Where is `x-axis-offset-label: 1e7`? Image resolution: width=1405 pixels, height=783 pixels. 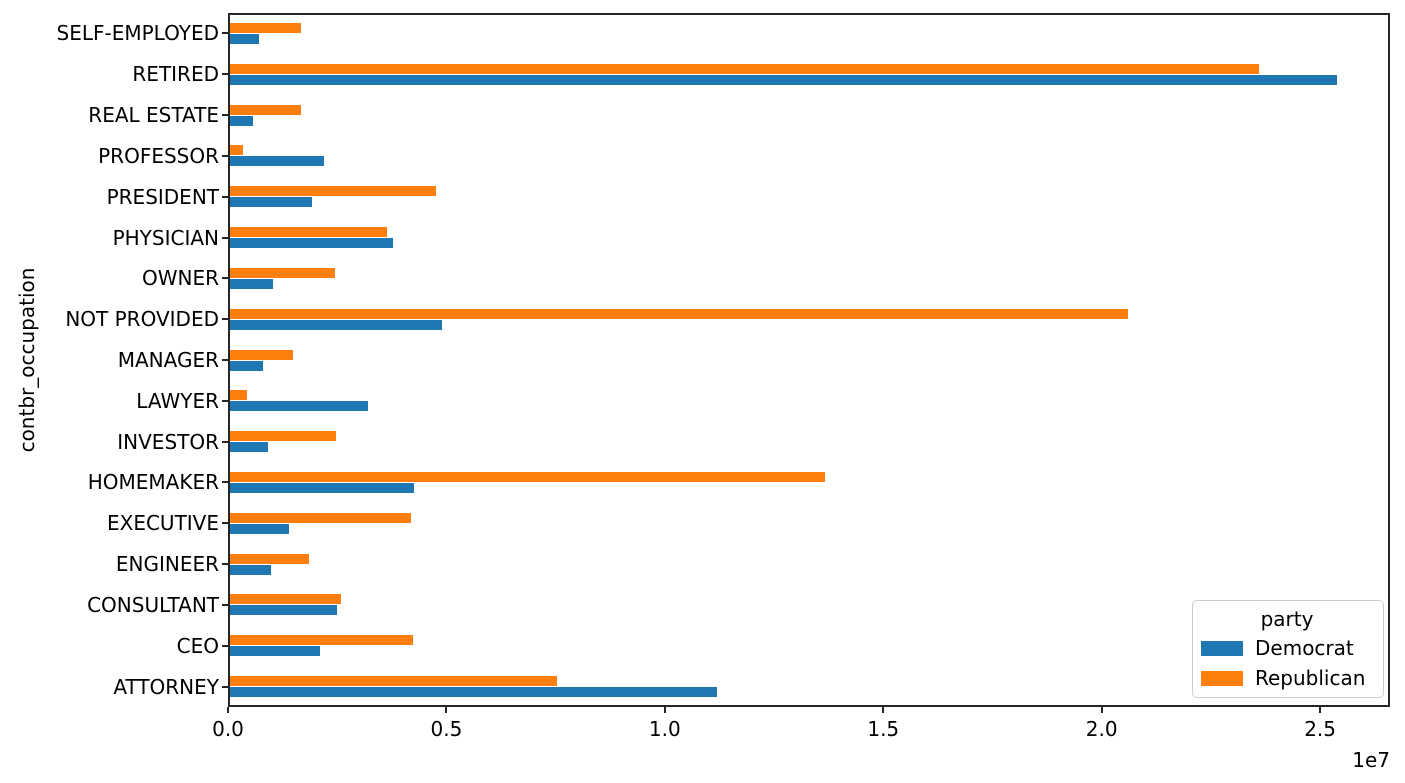 x-axis-offset-label: 1e7 is located at coordinates (1371, 760).